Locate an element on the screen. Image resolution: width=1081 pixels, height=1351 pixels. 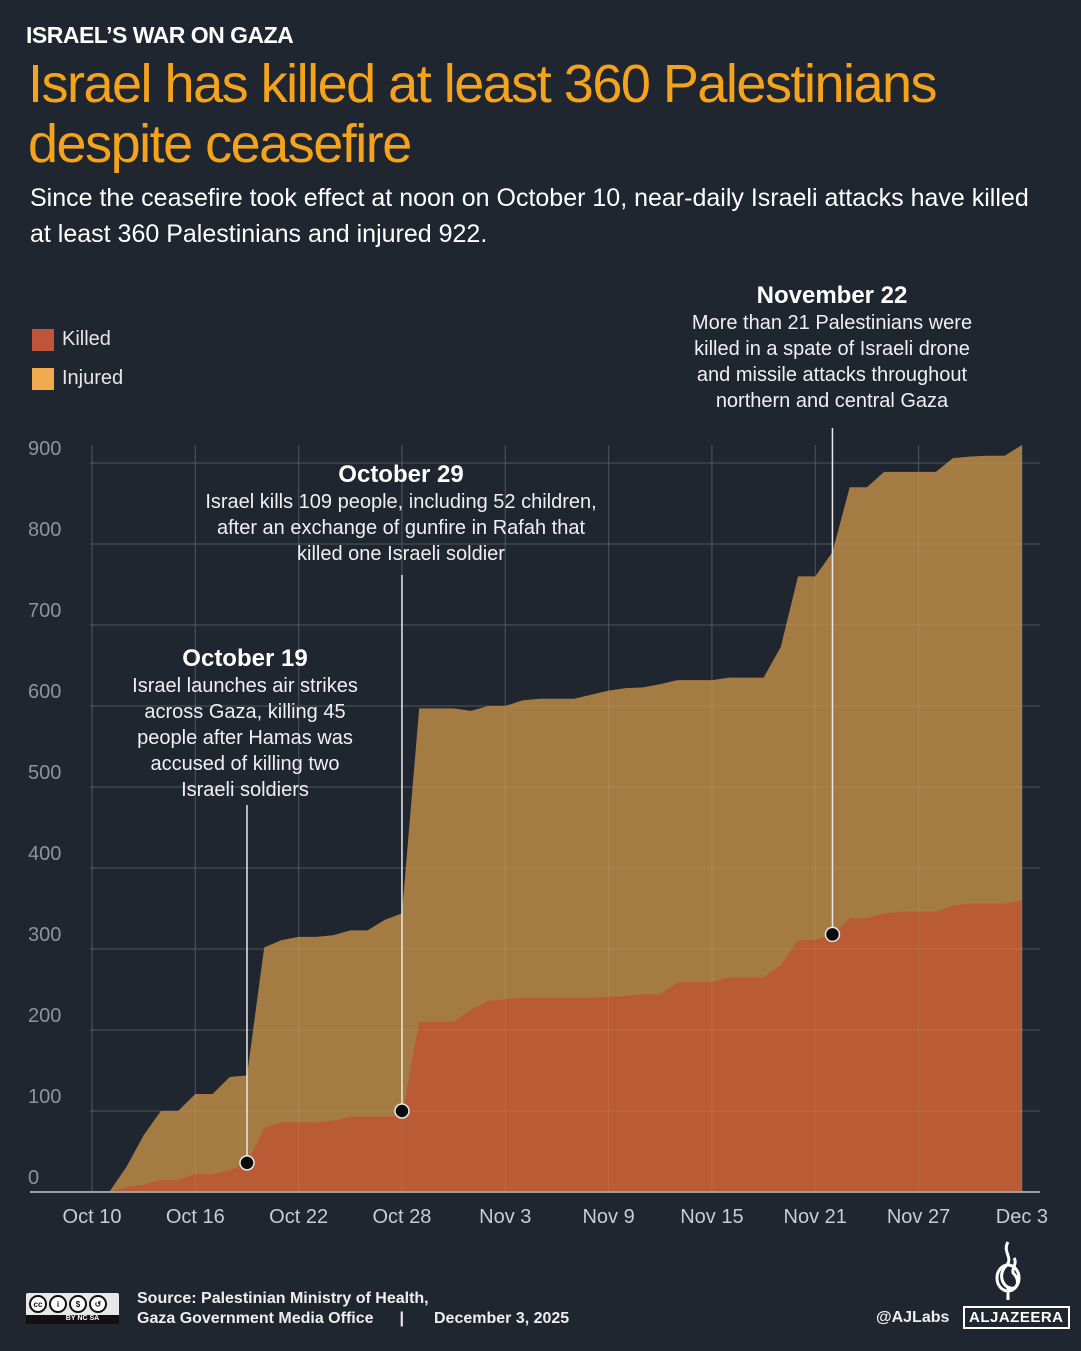
handle: @AJLabs is located at coordinates (913, 1317).